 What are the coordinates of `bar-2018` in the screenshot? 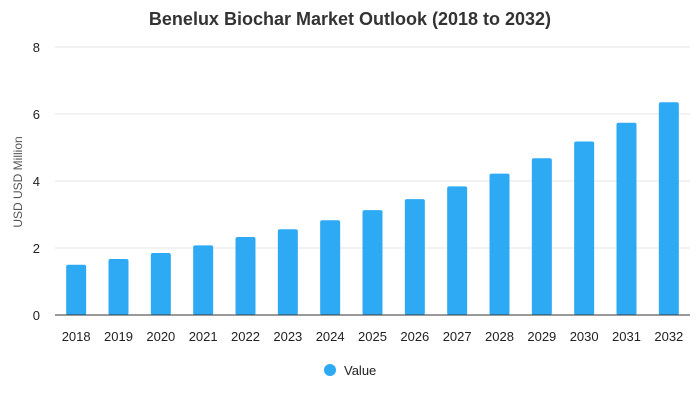 It's located at (76, 289).